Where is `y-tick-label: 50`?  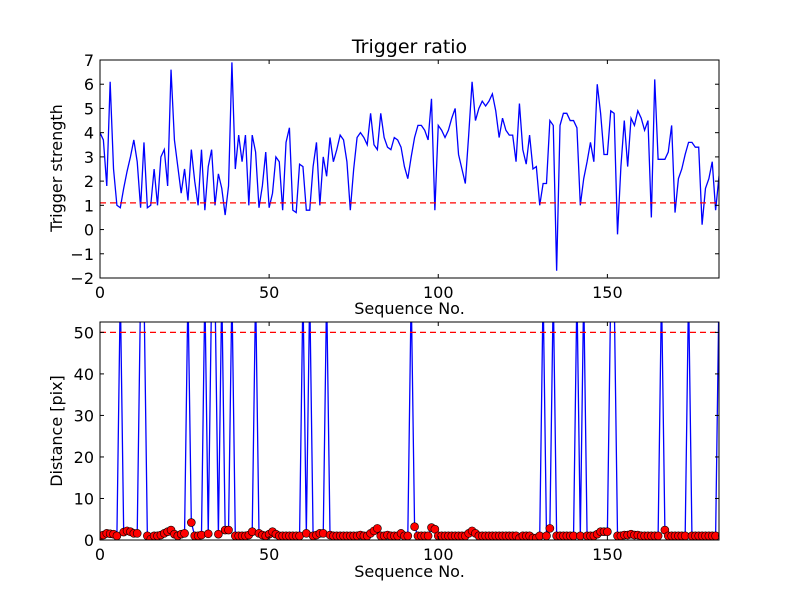
y-tick-label: 50 is located at coordinates (84, 332).